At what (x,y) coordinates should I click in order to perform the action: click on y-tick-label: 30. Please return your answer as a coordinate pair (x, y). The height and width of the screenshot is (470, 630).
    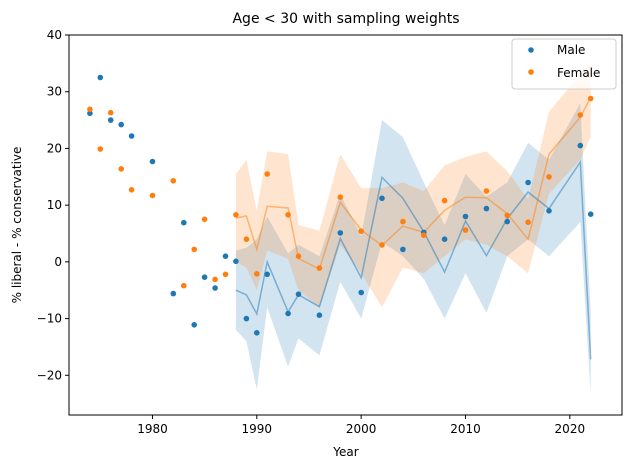
    Looking at the image, I should click on (54, 92).